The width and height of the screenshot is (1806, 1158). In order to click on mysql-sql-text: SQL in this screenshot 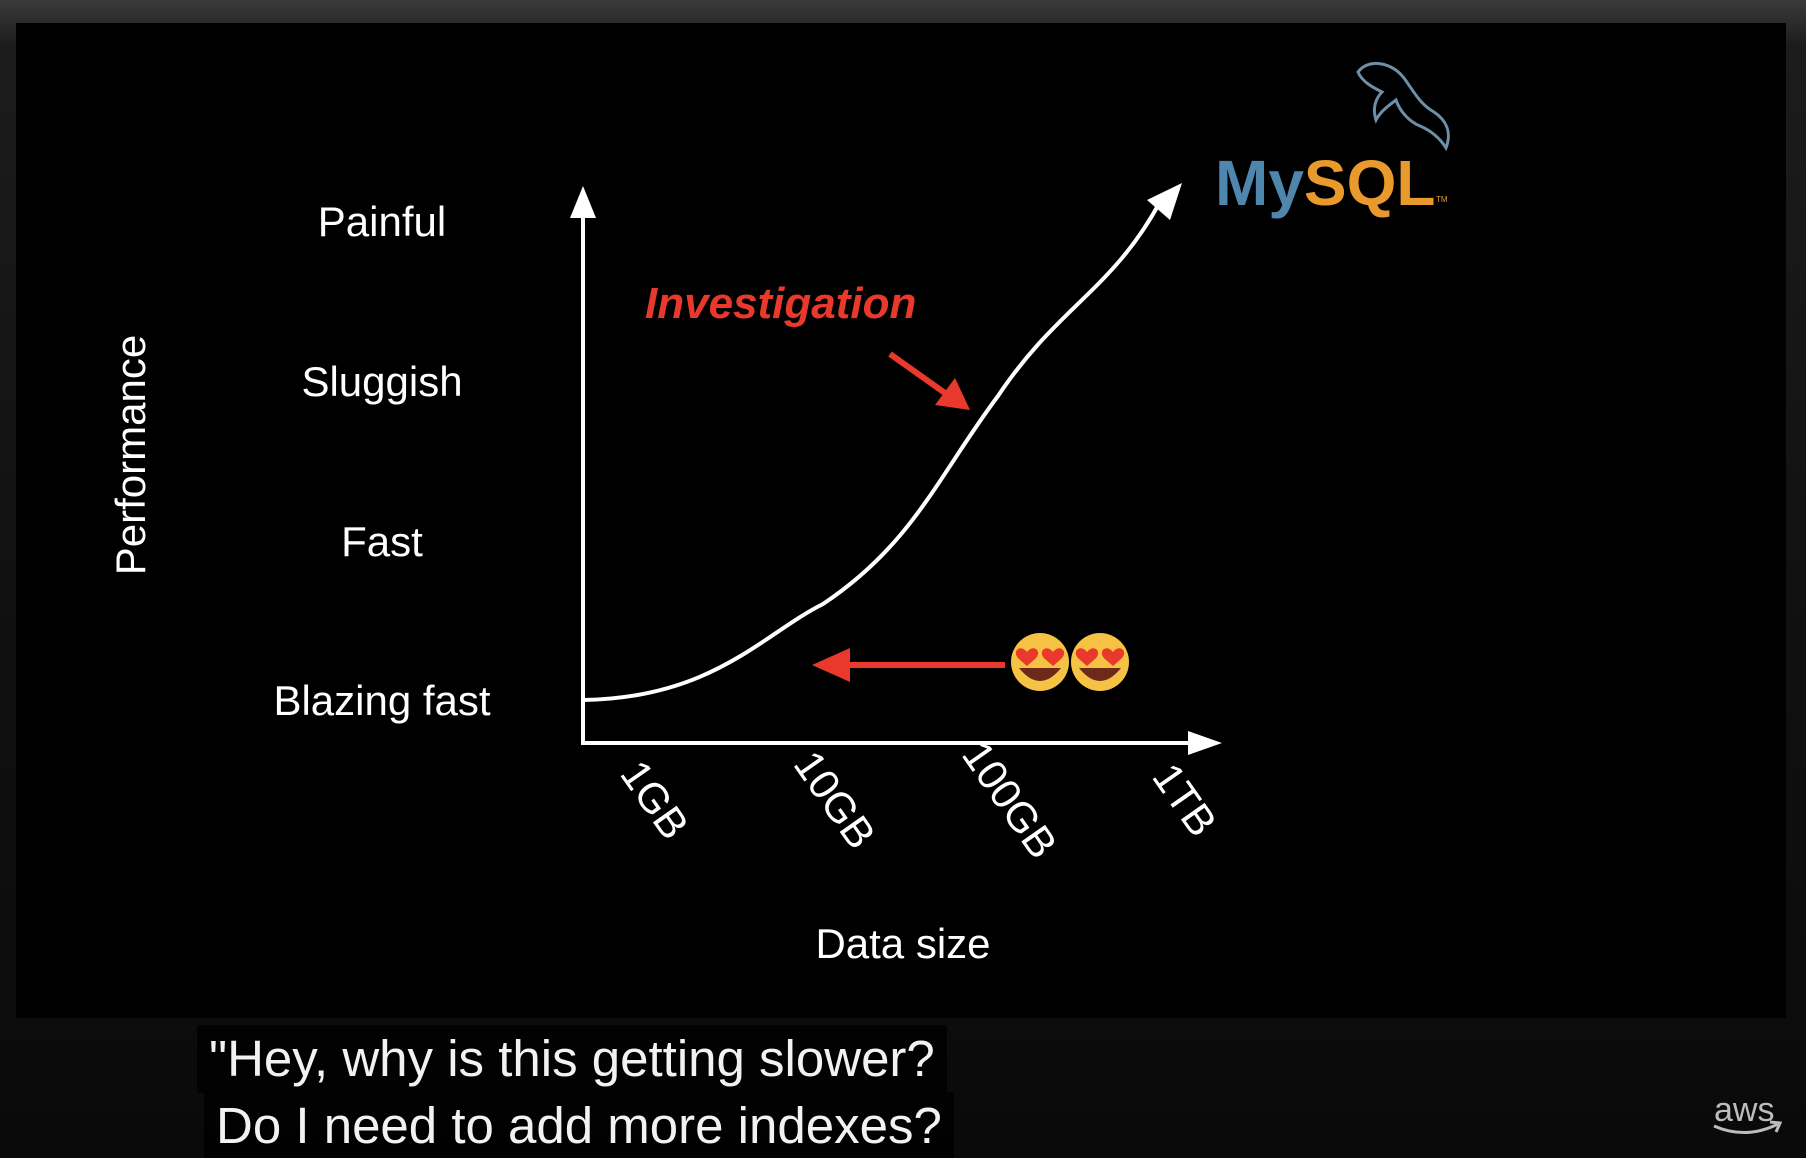, I will do `click(1370, 183)`.